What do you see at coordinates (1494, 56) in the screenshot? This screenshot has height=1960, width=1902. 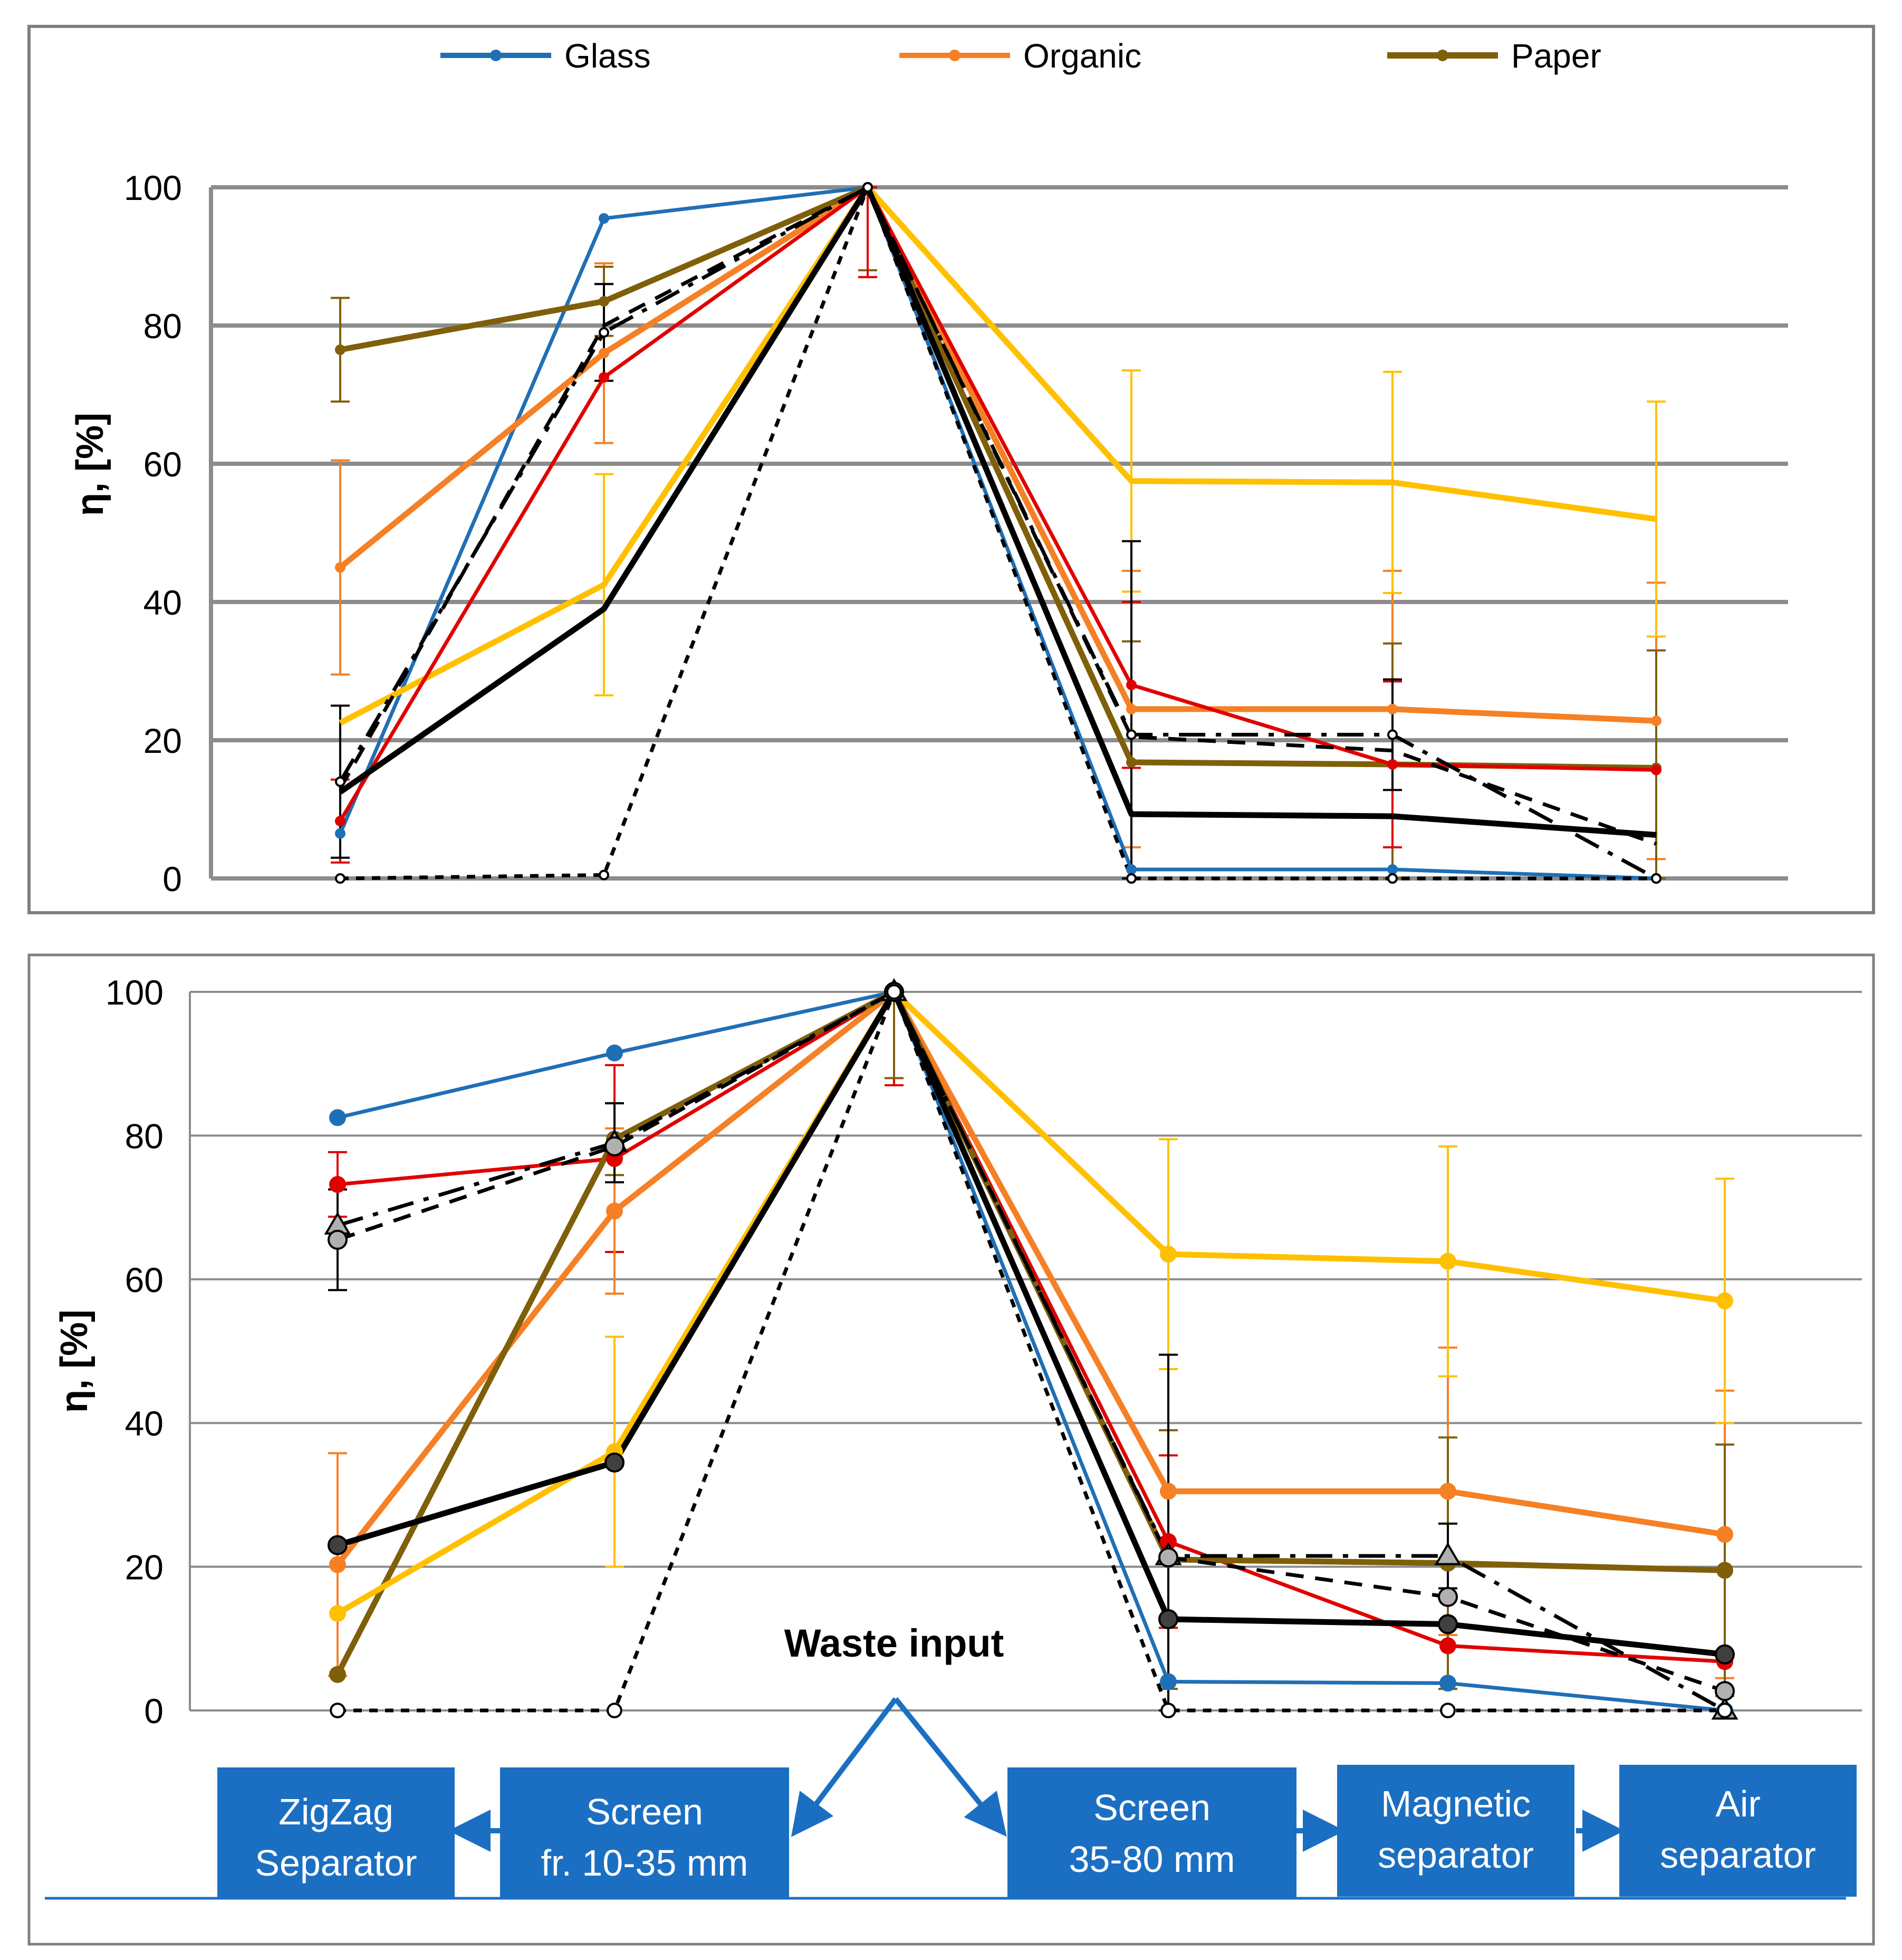 I see `legend-item-paper: Paper` at bounding box center [1494, 56].